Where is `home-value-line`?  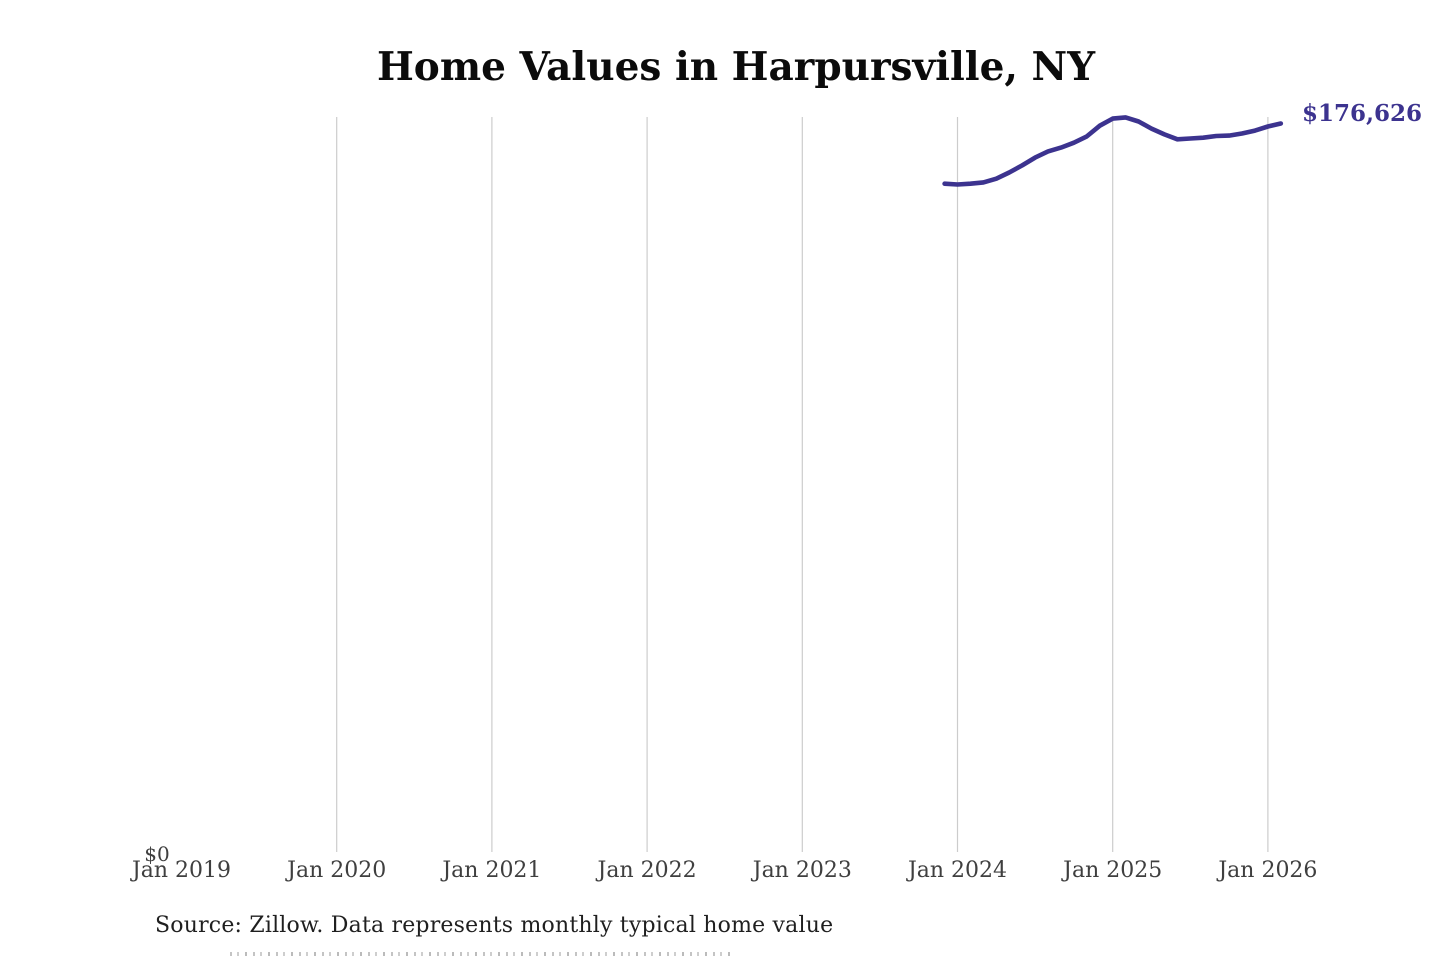 home-value-line is located at coordinates (1113, 151).